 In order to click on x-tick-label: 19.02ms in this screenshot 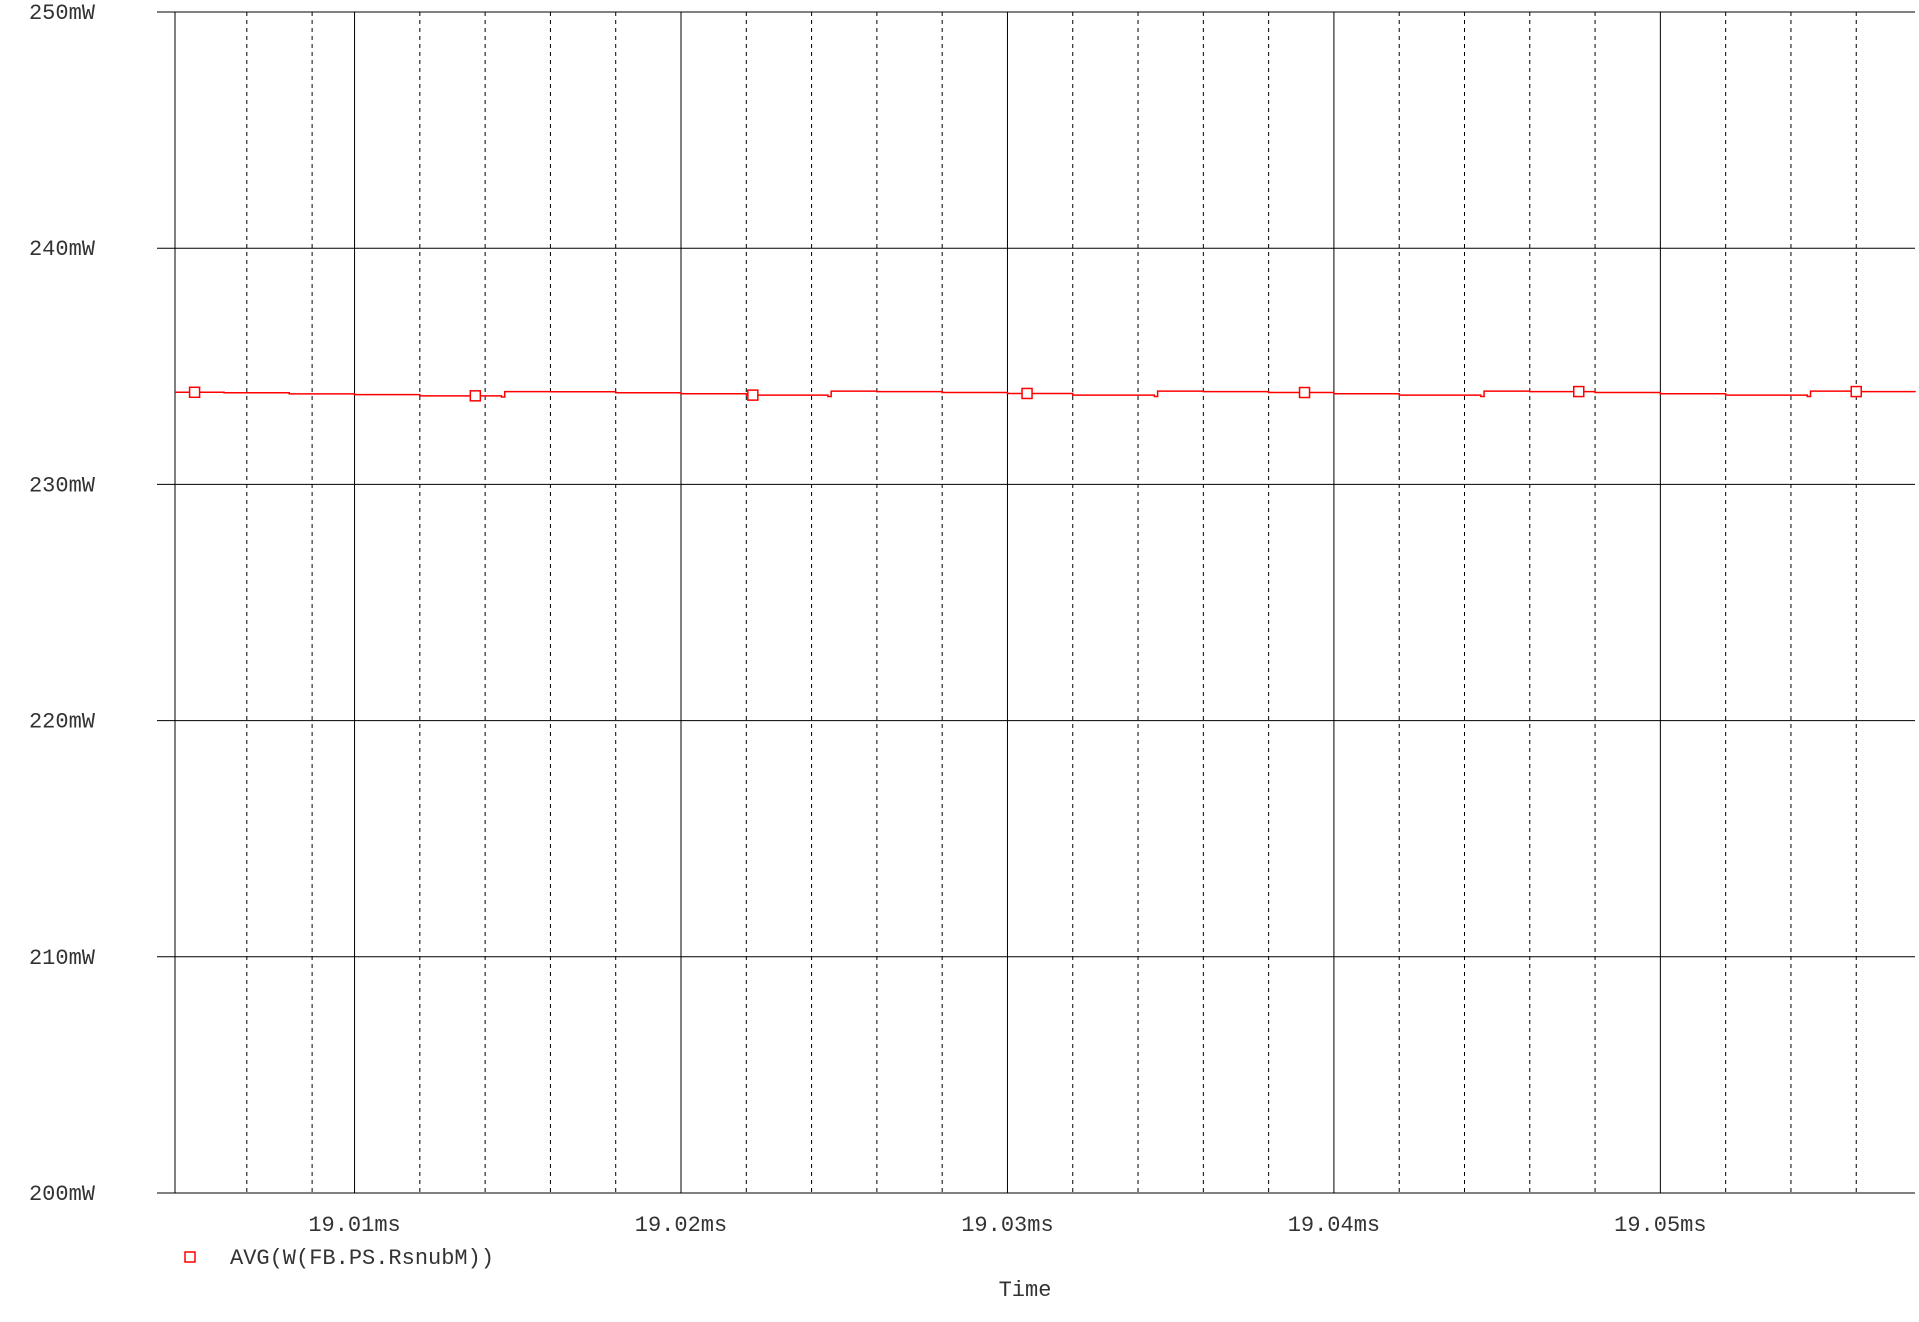, I will do `click(681, 1225)`.